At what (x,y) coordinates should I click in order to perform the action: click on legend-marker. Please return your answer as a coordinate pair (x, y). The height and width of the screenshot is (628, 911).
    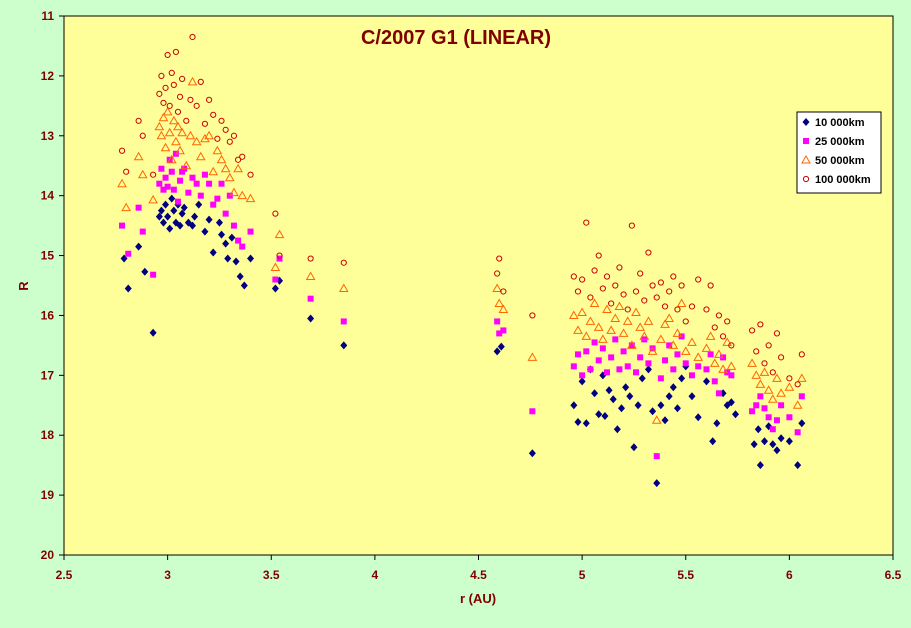
    Looking at the image, I should click on (806, 179).